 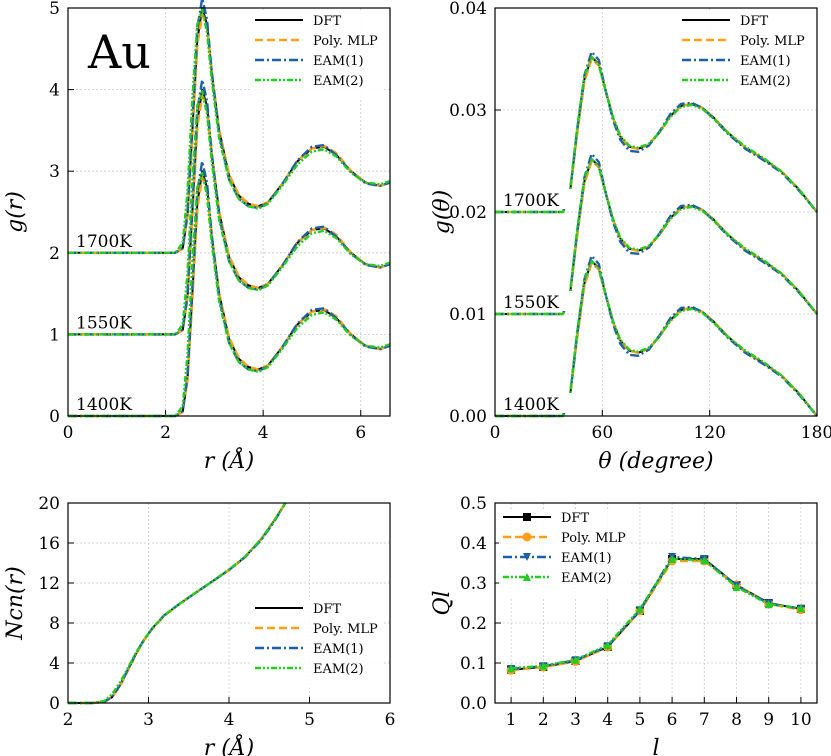 I want to click on x-tick-label: 5, so click(x=309, y=720).